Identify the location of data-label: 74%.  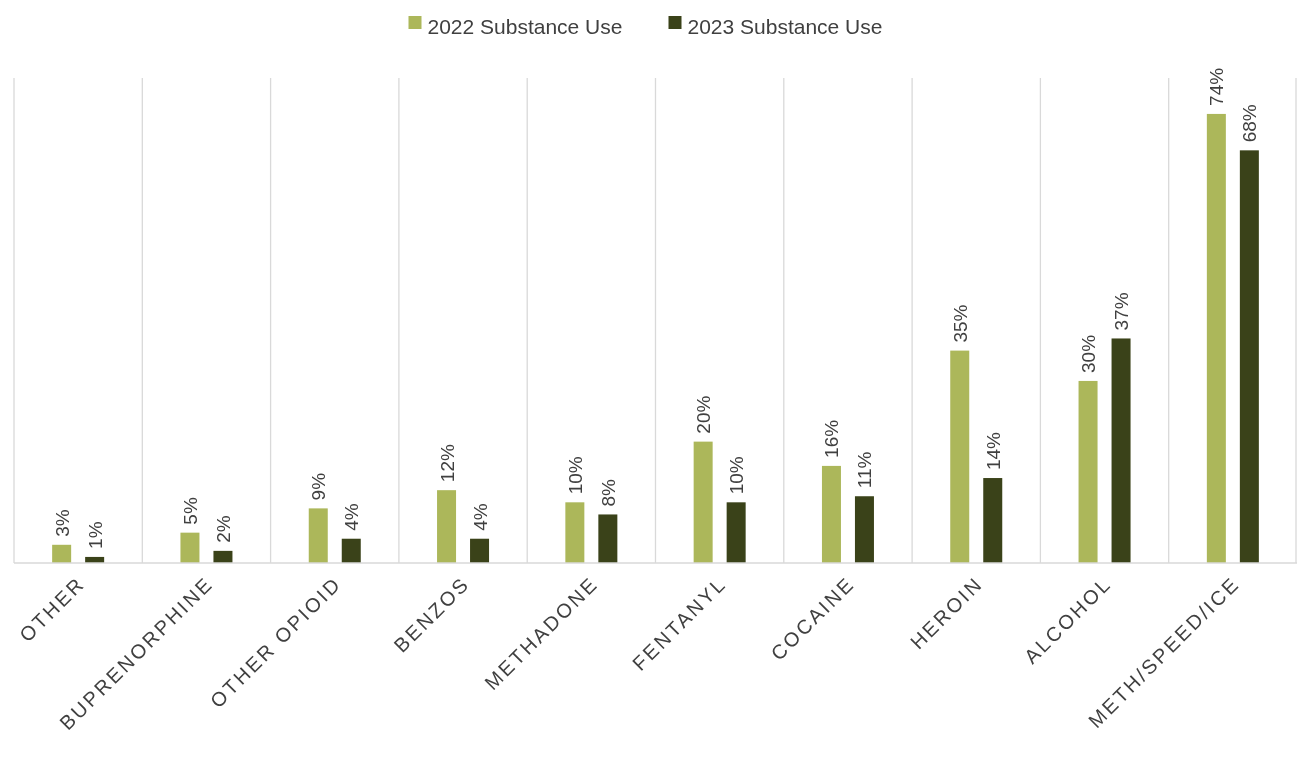
(1217, 86).